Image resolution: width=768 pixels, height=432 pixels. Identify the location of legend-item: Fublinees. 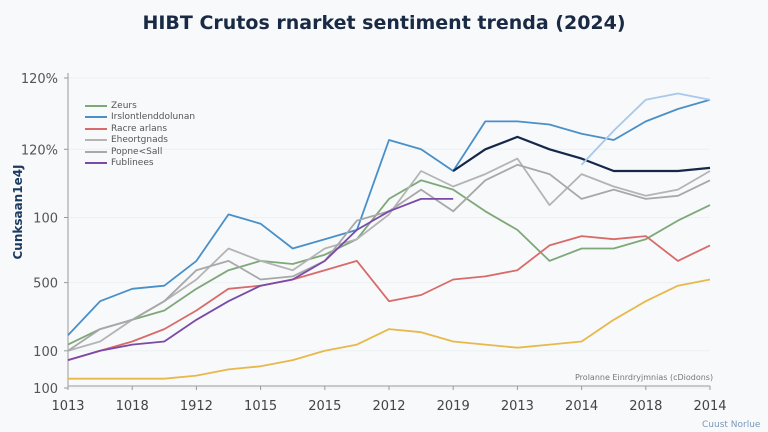
(140, 164).